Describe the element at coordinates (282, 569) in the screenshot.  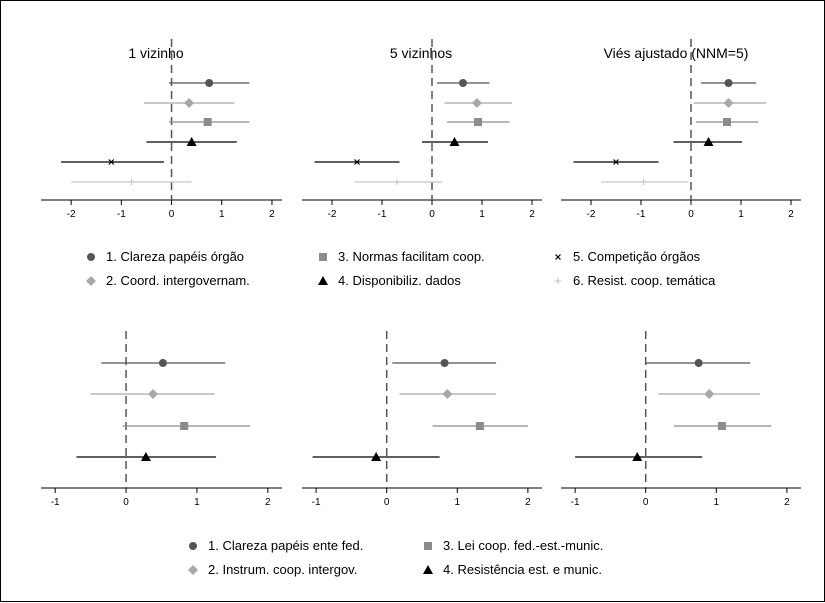
I see `bottom-legend-label-2: 2. Instrum. coop. intergov.` at that location.